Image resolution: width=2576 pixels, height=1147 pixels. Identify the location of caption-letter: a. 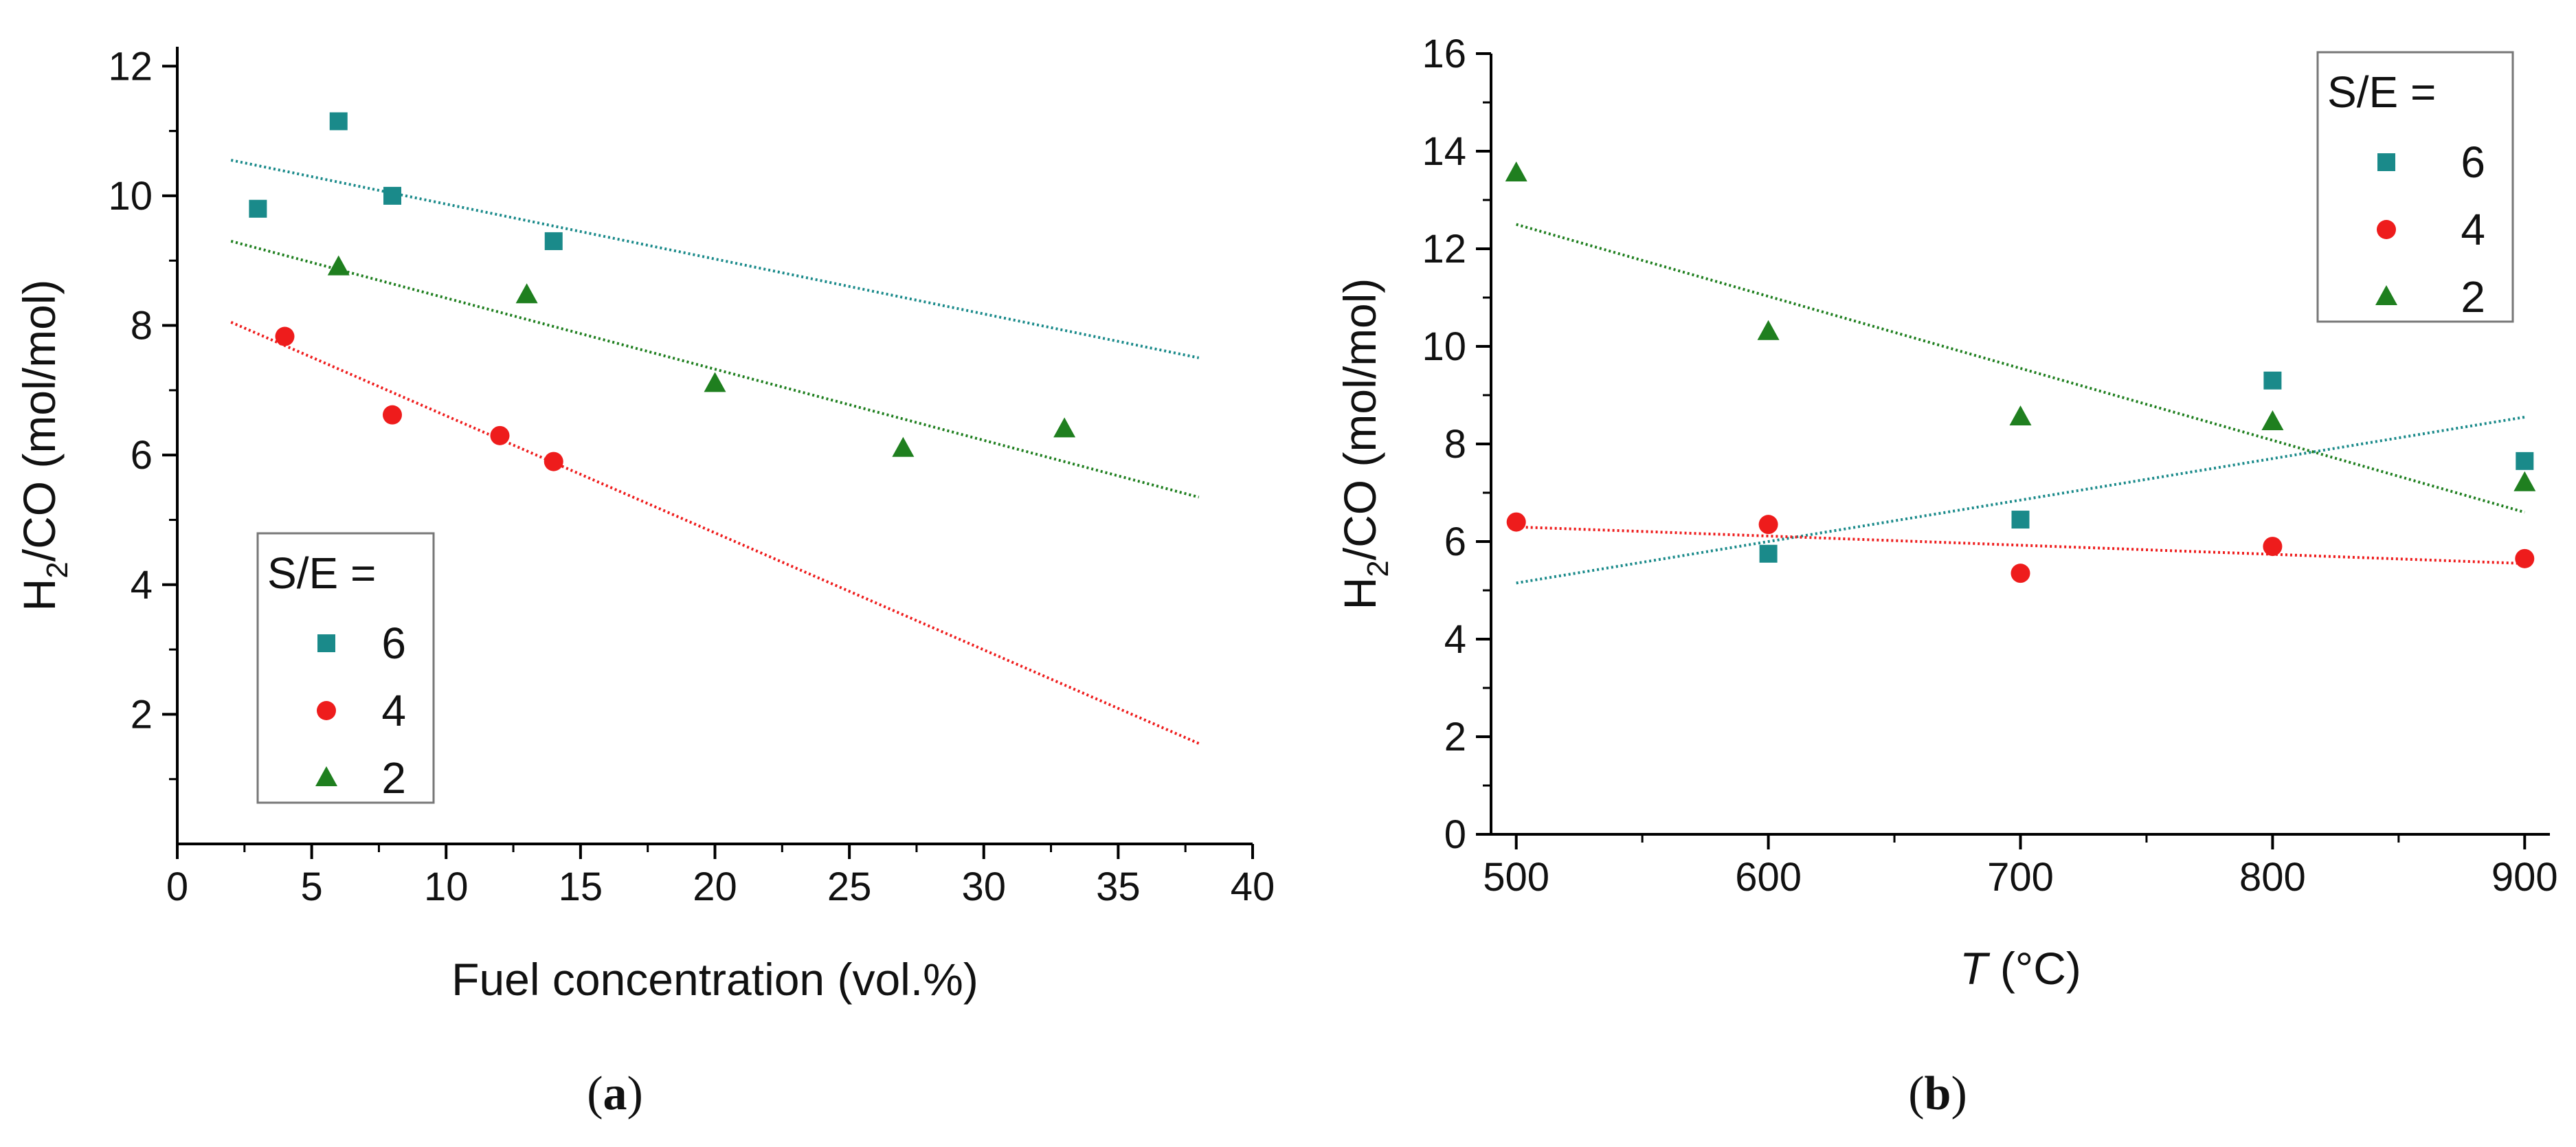
(615, 1093).